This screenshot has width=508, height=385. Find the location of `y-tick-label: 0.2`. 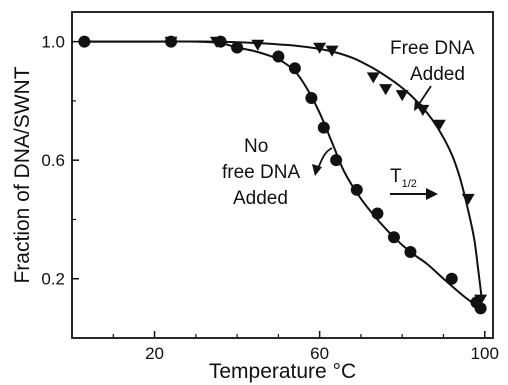

y-tick-label: 0.2 is located at coordinates (53, 279).